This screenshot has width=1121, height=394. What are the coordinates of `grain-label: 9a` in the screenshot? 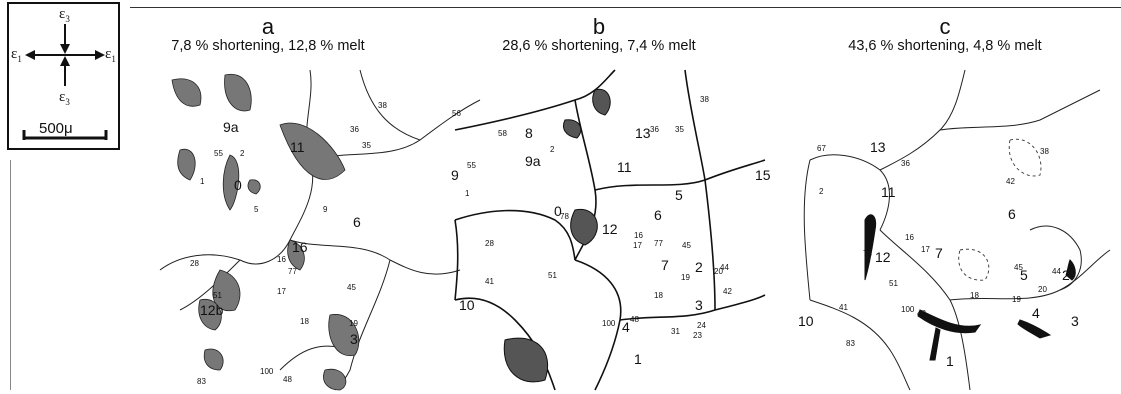 It's located at (533, 161).